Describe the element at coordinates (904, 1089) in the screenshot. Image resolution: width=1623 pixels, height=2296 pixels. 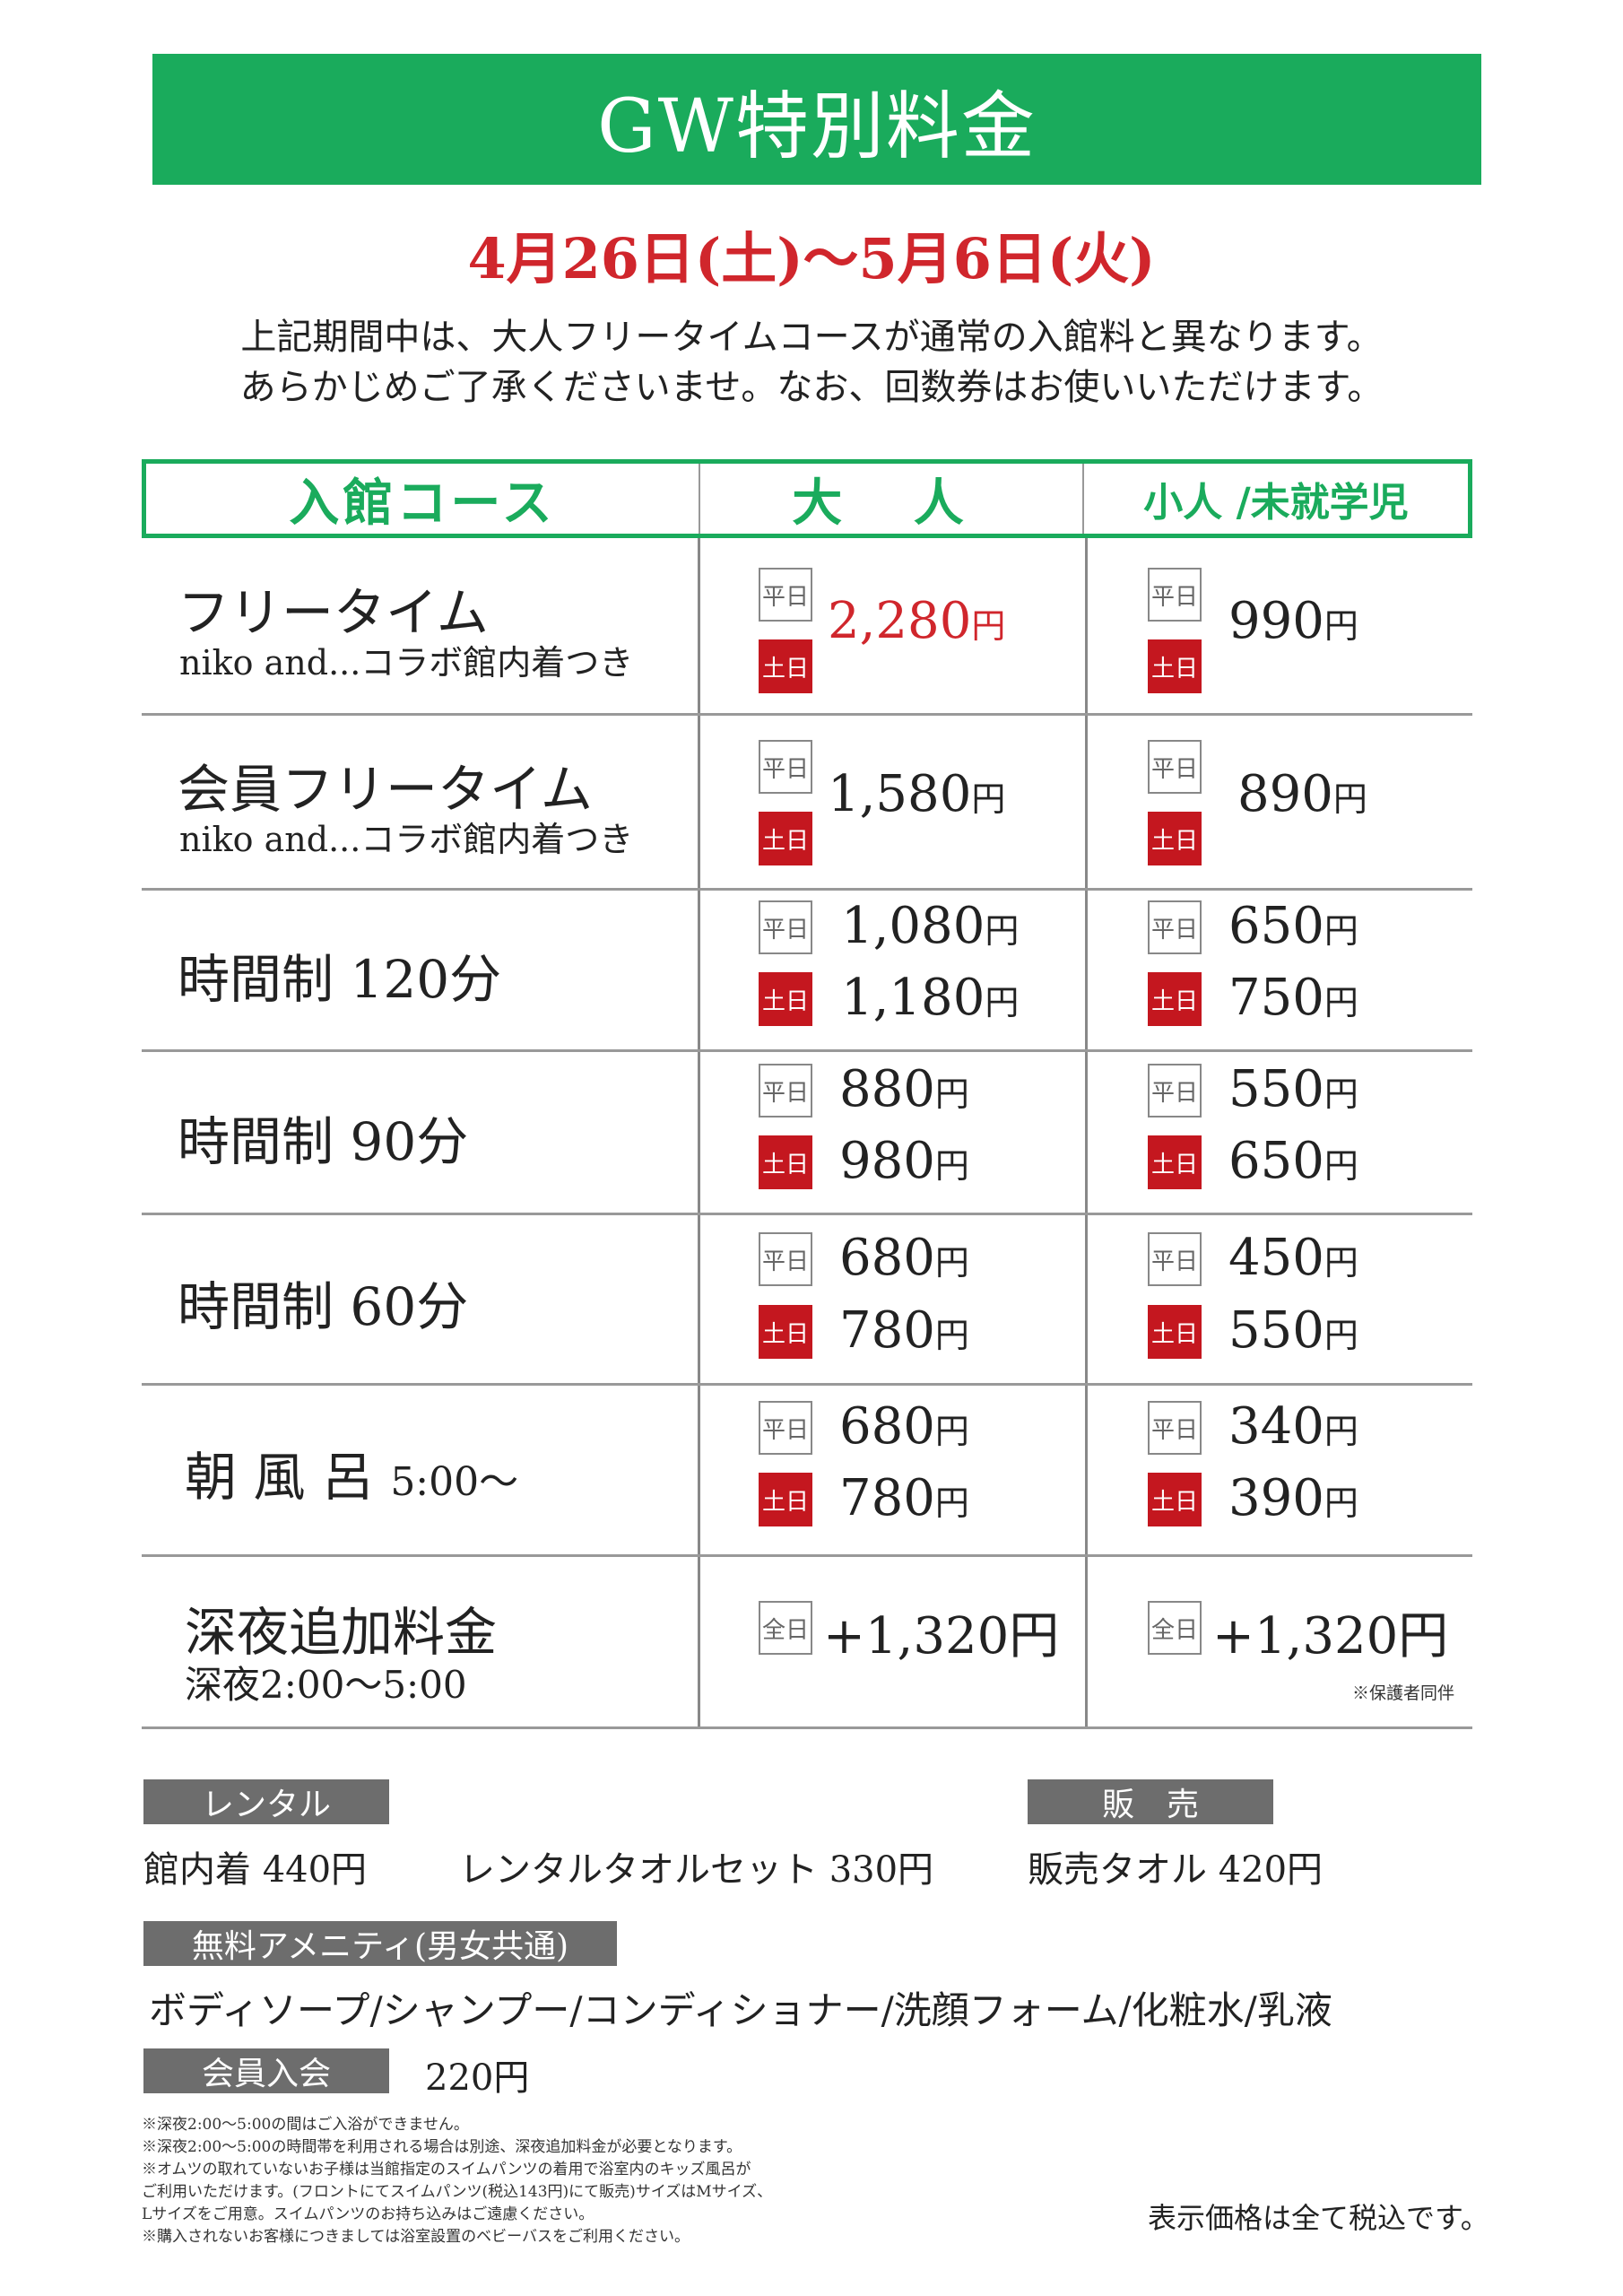
I see `adult-weekday-price: 880円` at that location.